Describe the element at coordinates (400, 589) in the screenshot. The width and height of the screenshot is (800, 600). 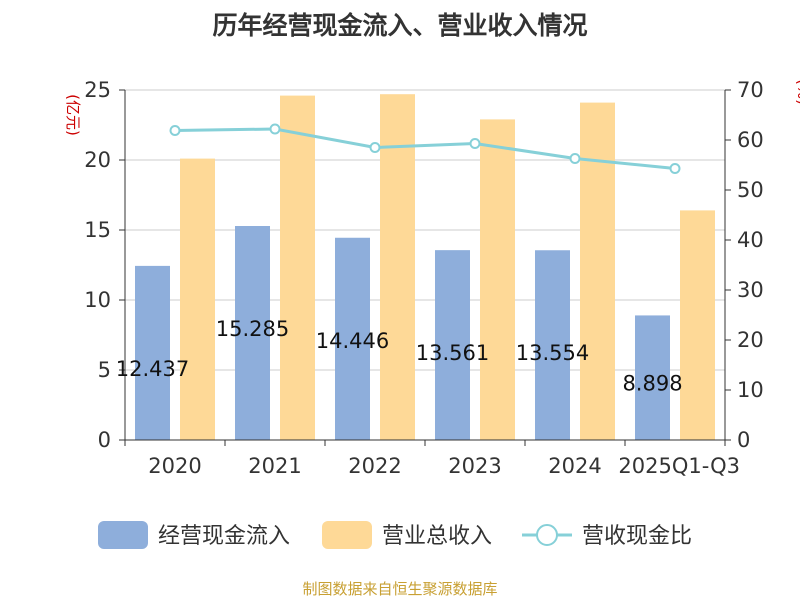
I see `source-footer: 制图数据来自恒生聚源数据库` at that location.